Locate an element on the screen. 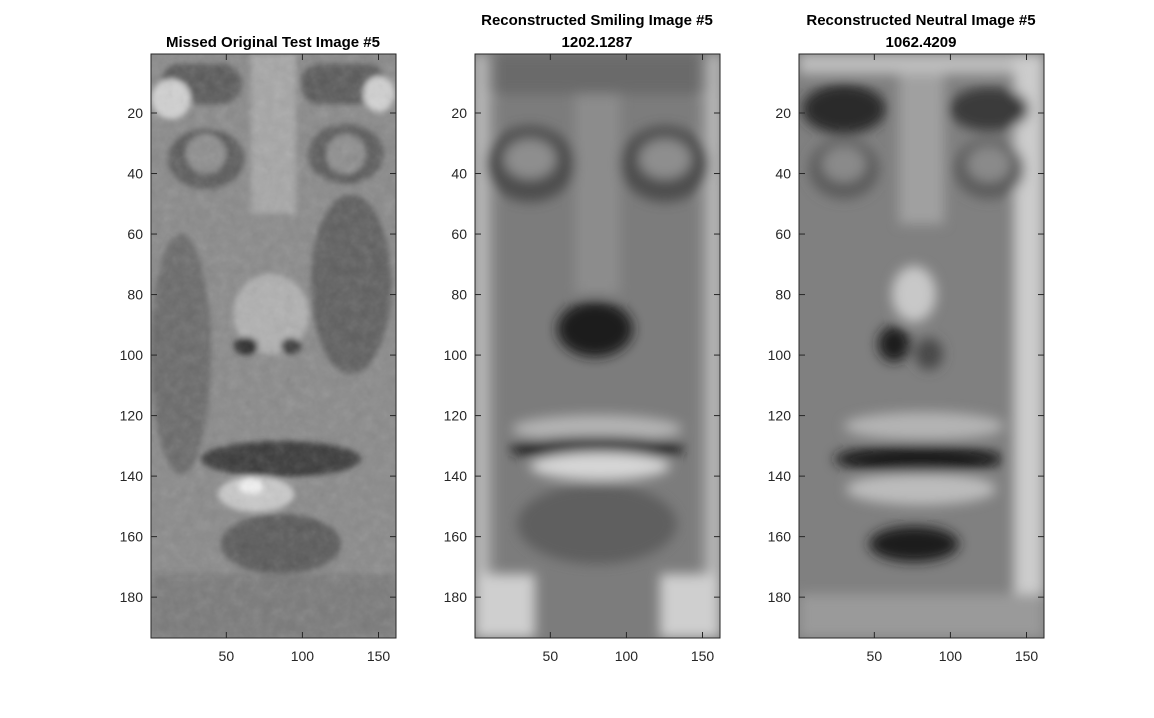  panel-title: Reconstructed Neutral Image #5 is located at coordinates (920, 20).